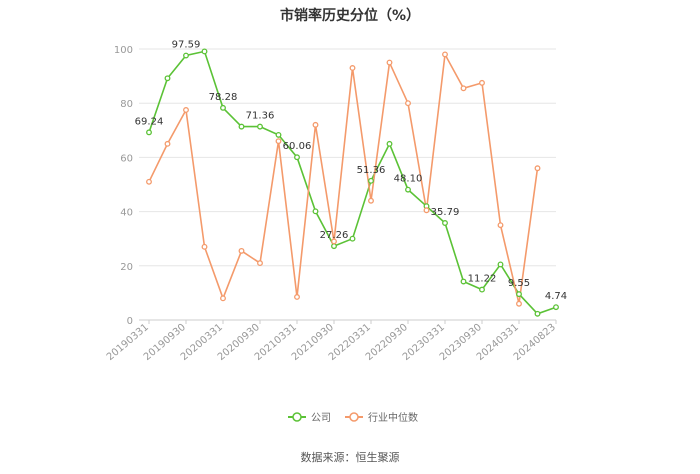 This screenshot has height=474, width=700. Describe the element at coordinates (260, 116) in the screenshot. I see `data-label: 71.36` at that location.